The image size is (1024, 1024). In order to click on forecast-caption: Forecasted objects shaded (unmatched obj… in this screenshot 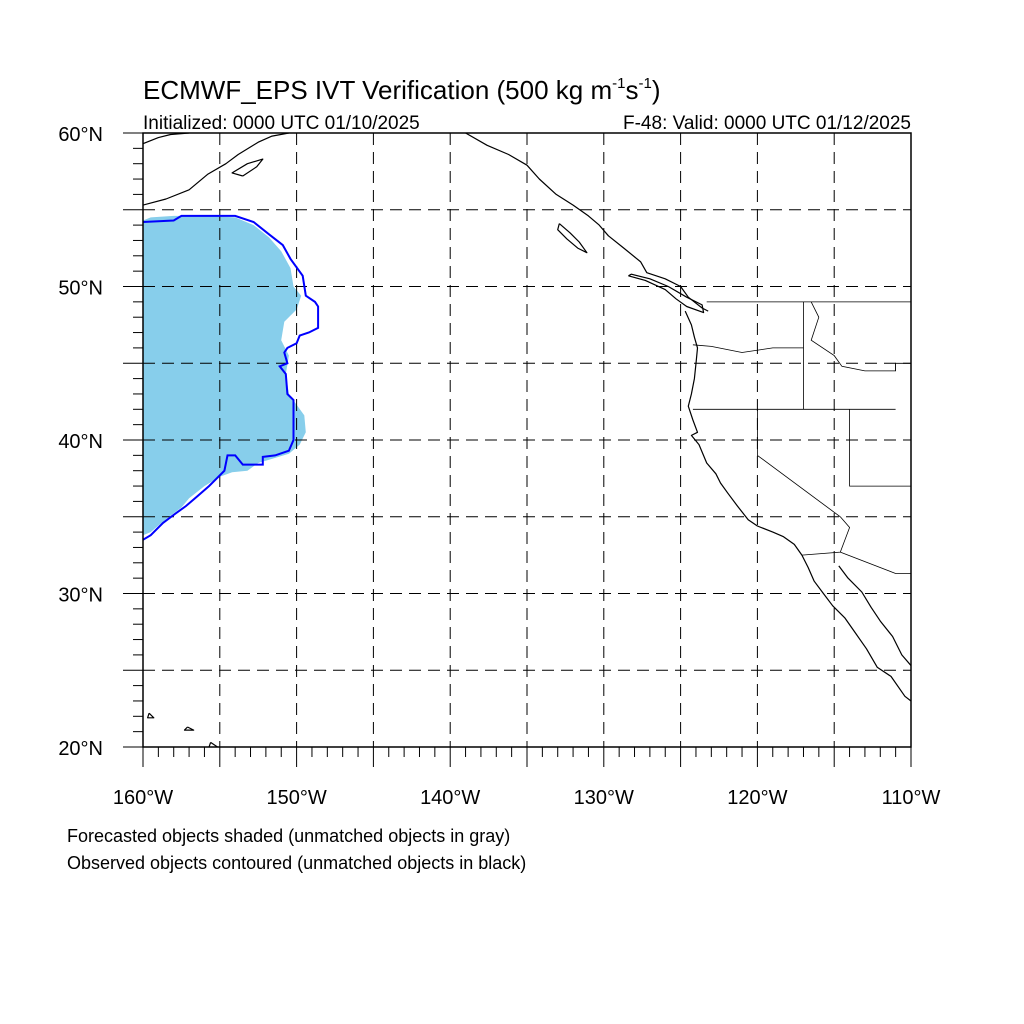, I will do `click(289, 836)`.